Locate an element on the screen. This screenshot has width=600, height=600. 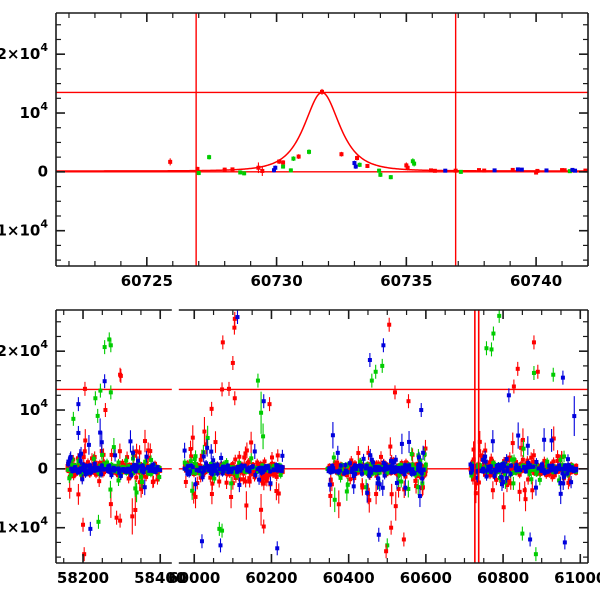
y-tick-label: 2×10⁴ is located at coordinates (24, 52).